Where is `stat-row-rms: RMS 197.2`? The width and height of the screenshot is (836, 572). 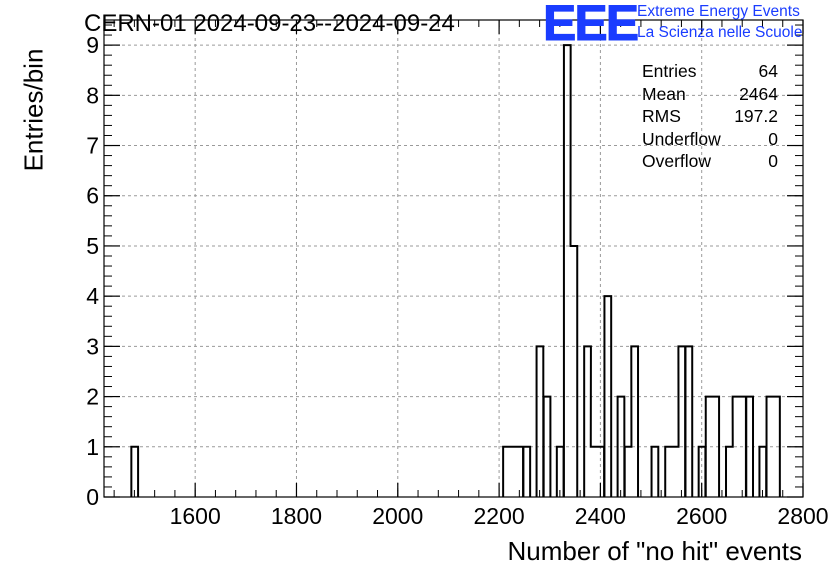 stat-row-rms: RMS 197.2 is located at coordinates (710, 116).